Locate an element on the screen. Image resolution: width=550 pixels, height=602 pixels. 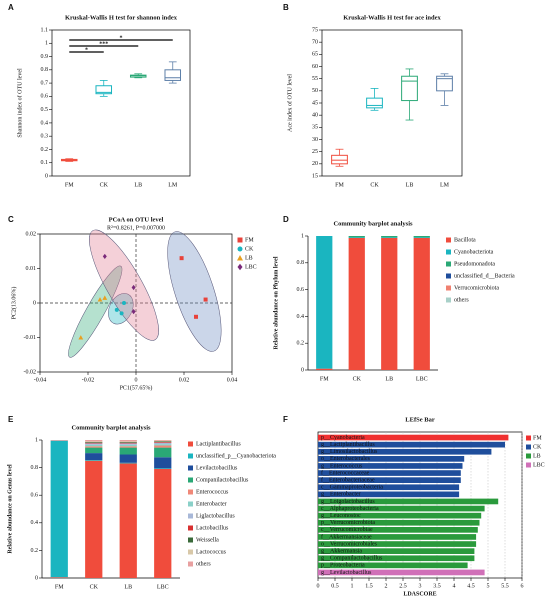
y-tick-label: 0.01 is located at coordinates (31, 269).